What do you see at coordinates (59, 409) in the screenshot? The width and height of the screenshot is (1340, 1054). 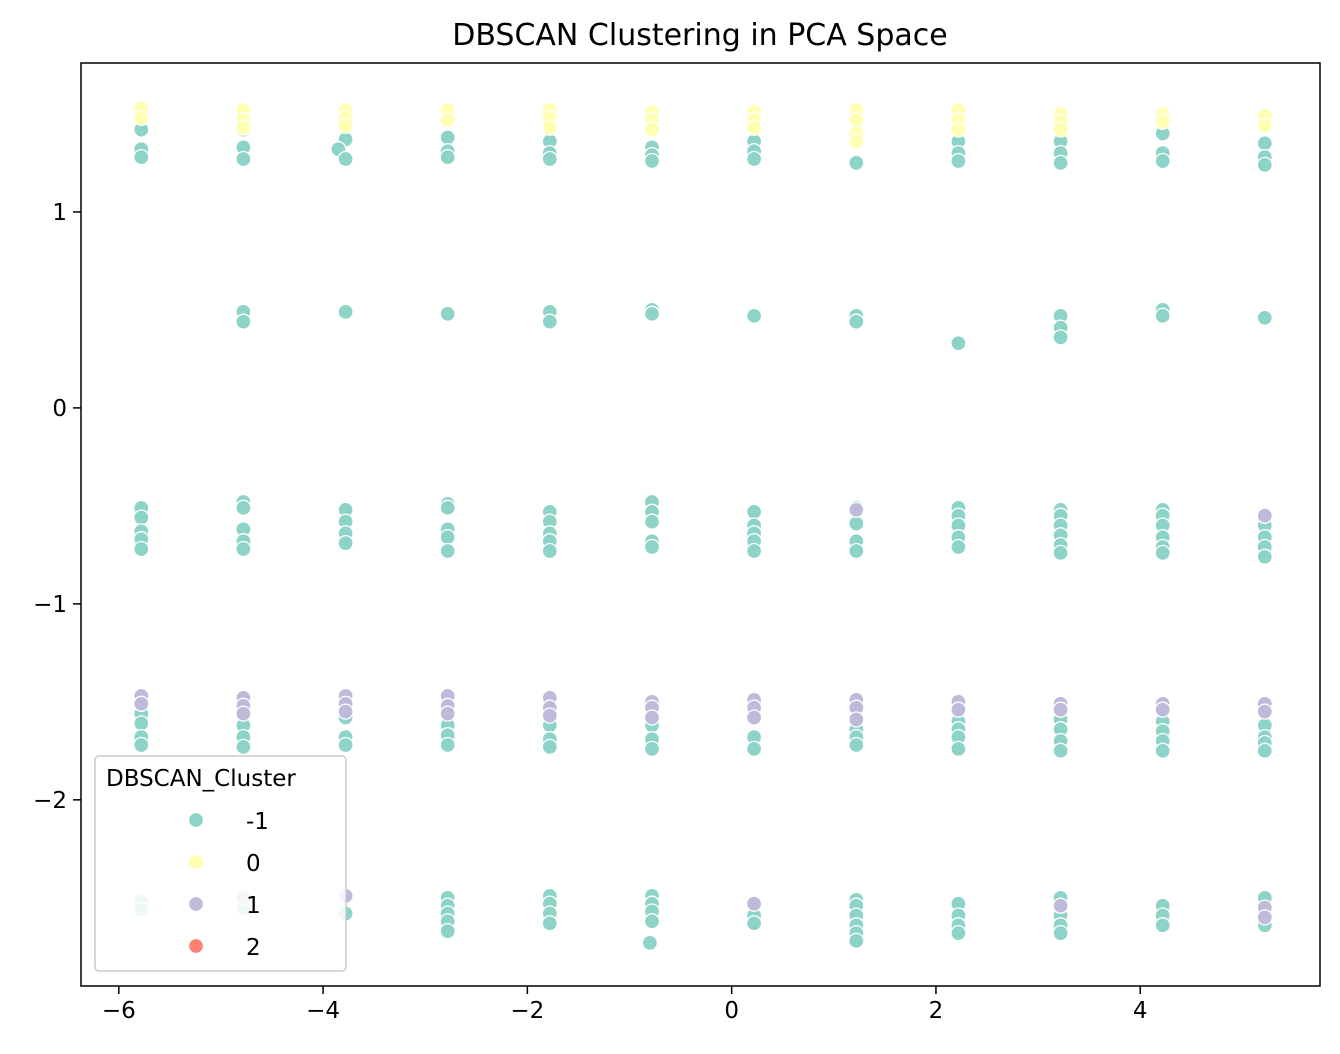 I see `y-tick-label: 0` at bounding box center [59, 409].